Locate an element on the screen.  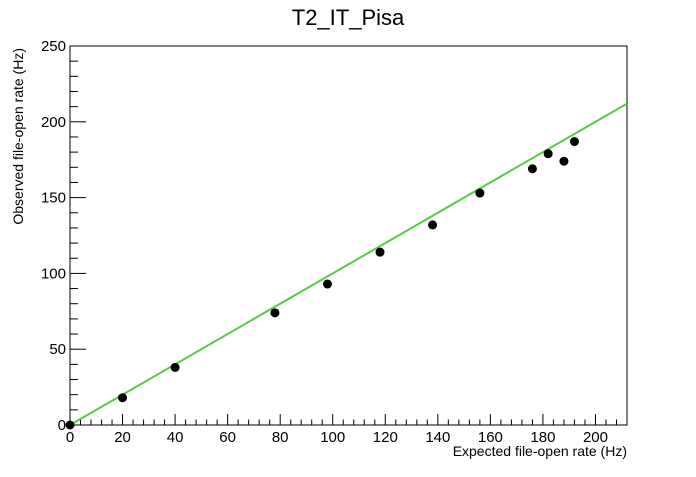
x-tick-label: 160 is located at coordinates (490, 437).